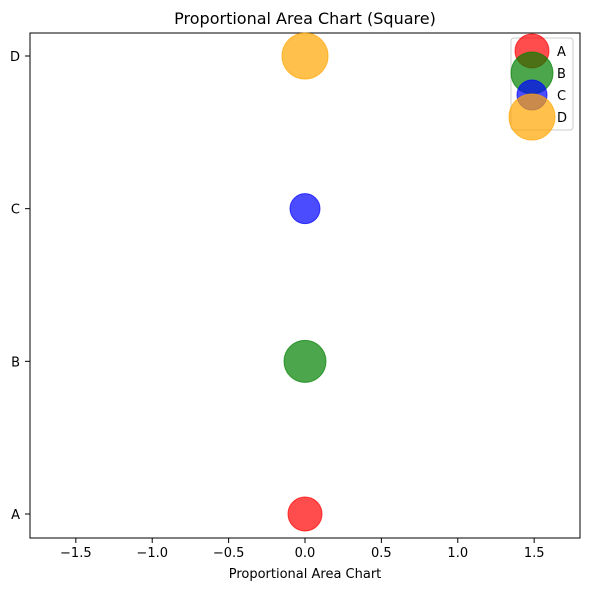  Describe the element at coordinates (381, 553) in the screenshot. I see `x-tick-label: 0.5` at that location.